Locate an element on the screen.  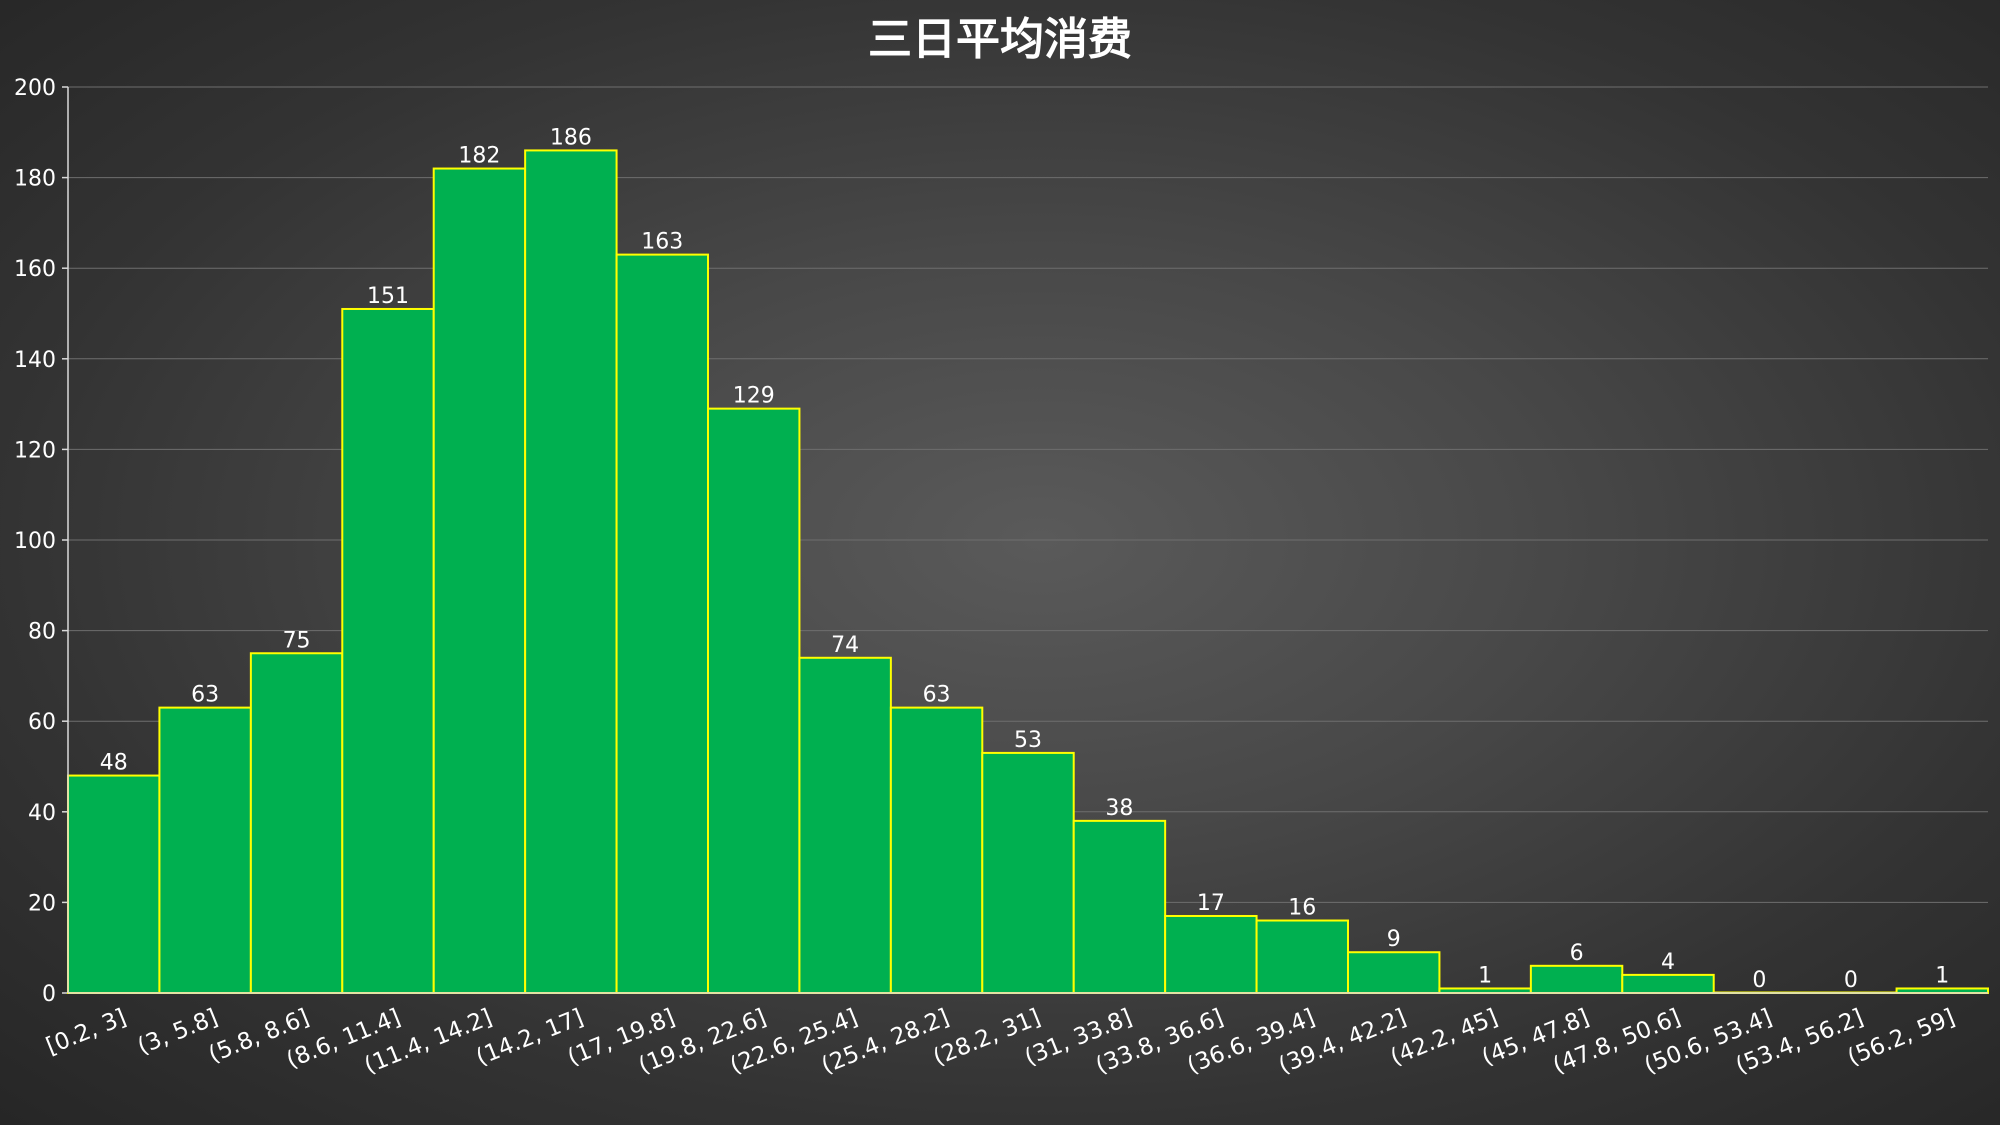
data-label-15: 1 is located at coordinates (1485, 975).